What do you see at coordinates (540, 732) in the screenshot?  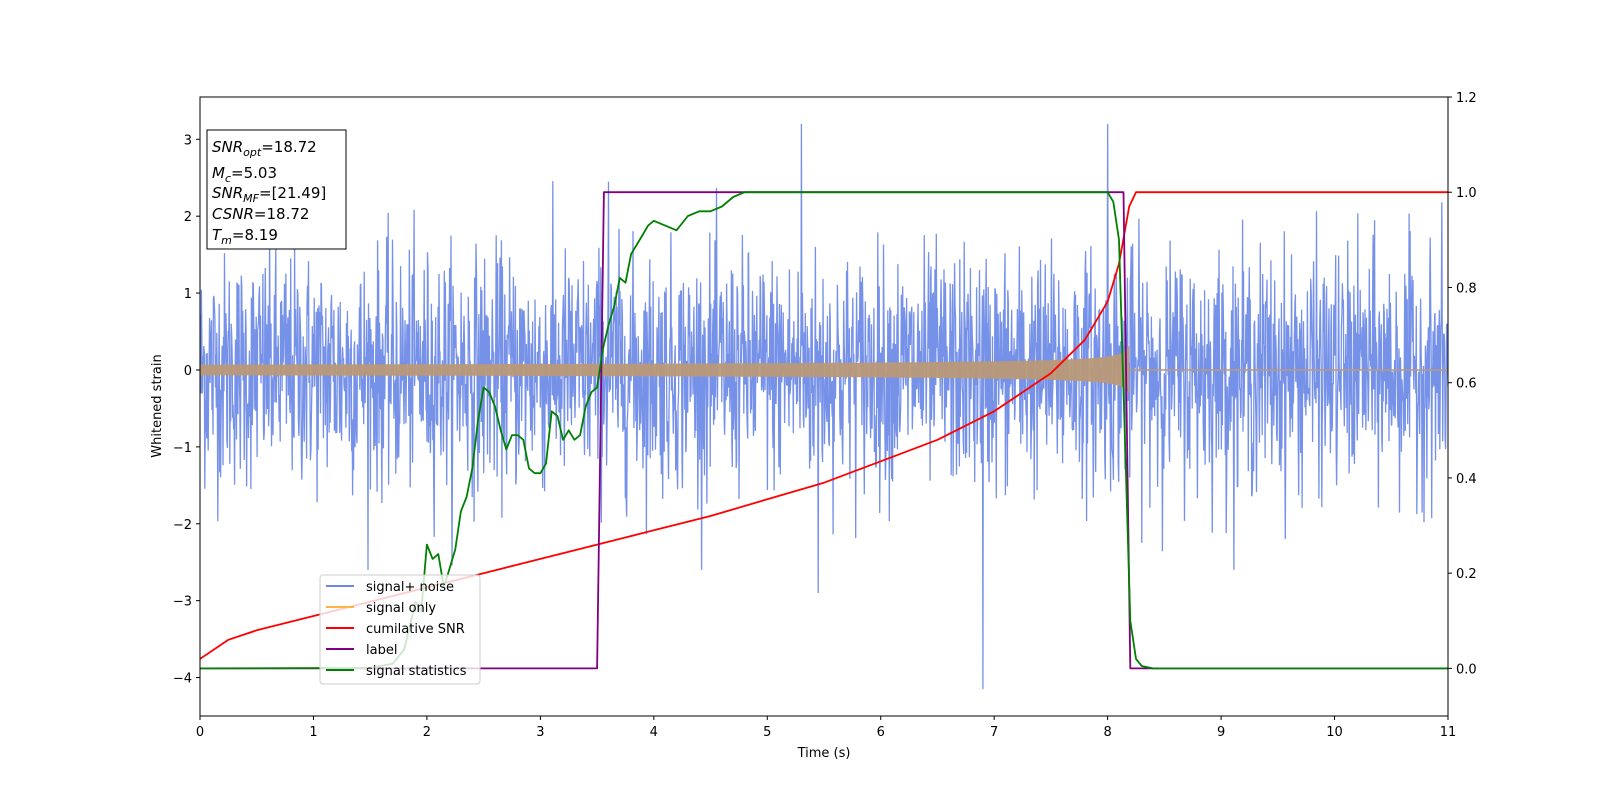 I see `x-tick-label: 3` at bounding box center [540, 732].